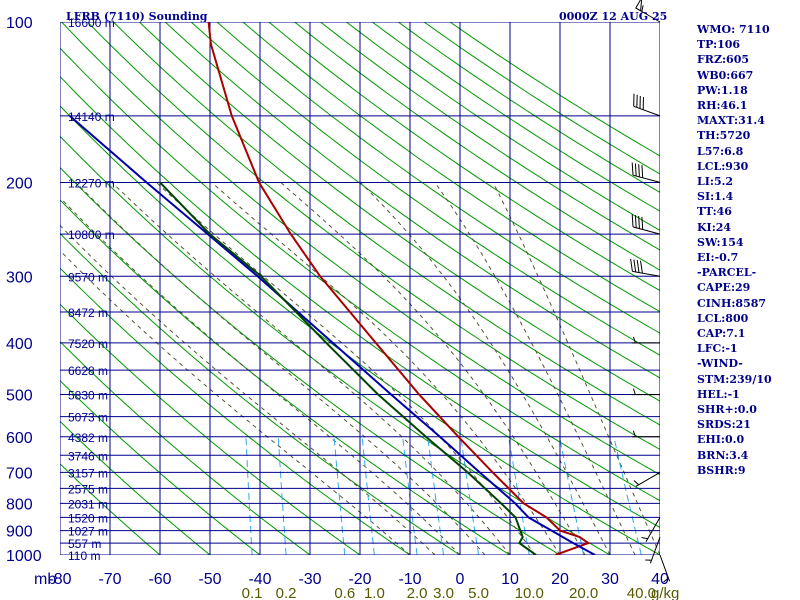 The image size is (800, 600). Describe the element at coordinates (19, 438) in the screenshot. I see `pressure-tick-label: 600` at that location.